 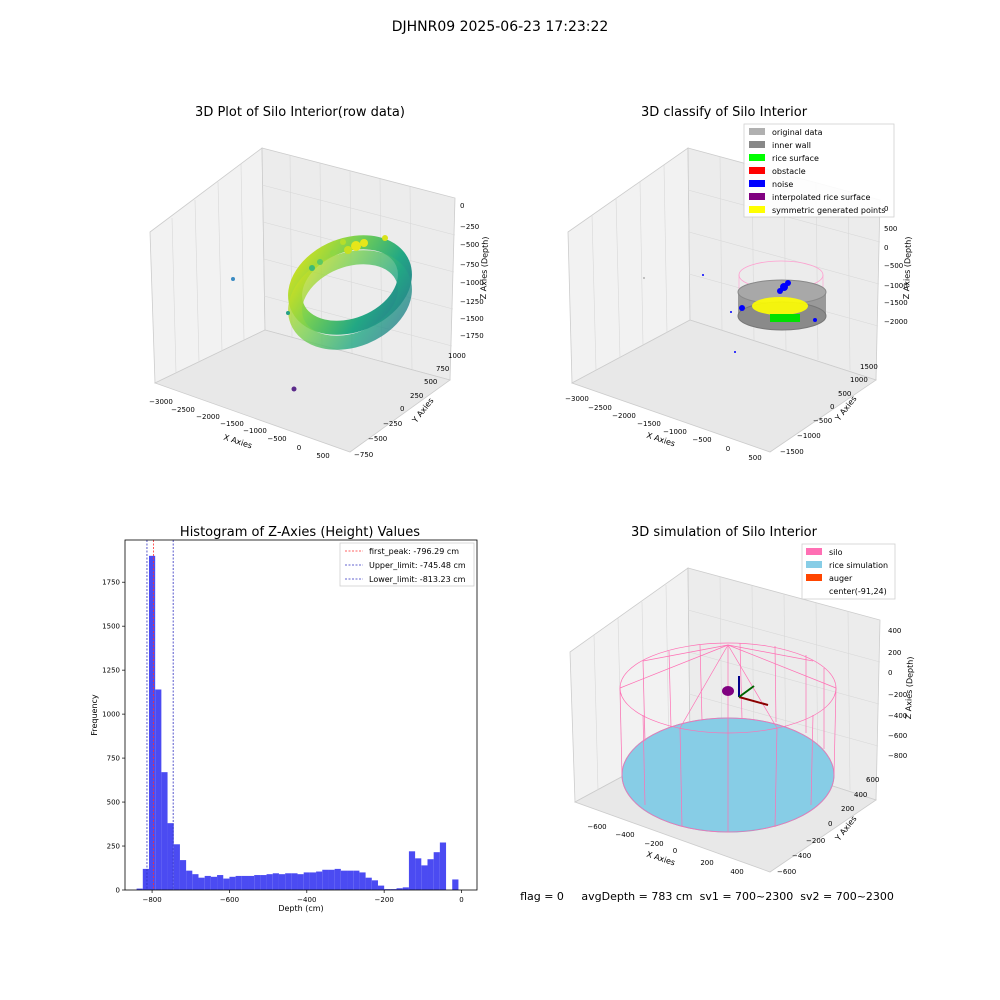 I want to click on hist-ytick-label: 250, so click(x=113, y=847).